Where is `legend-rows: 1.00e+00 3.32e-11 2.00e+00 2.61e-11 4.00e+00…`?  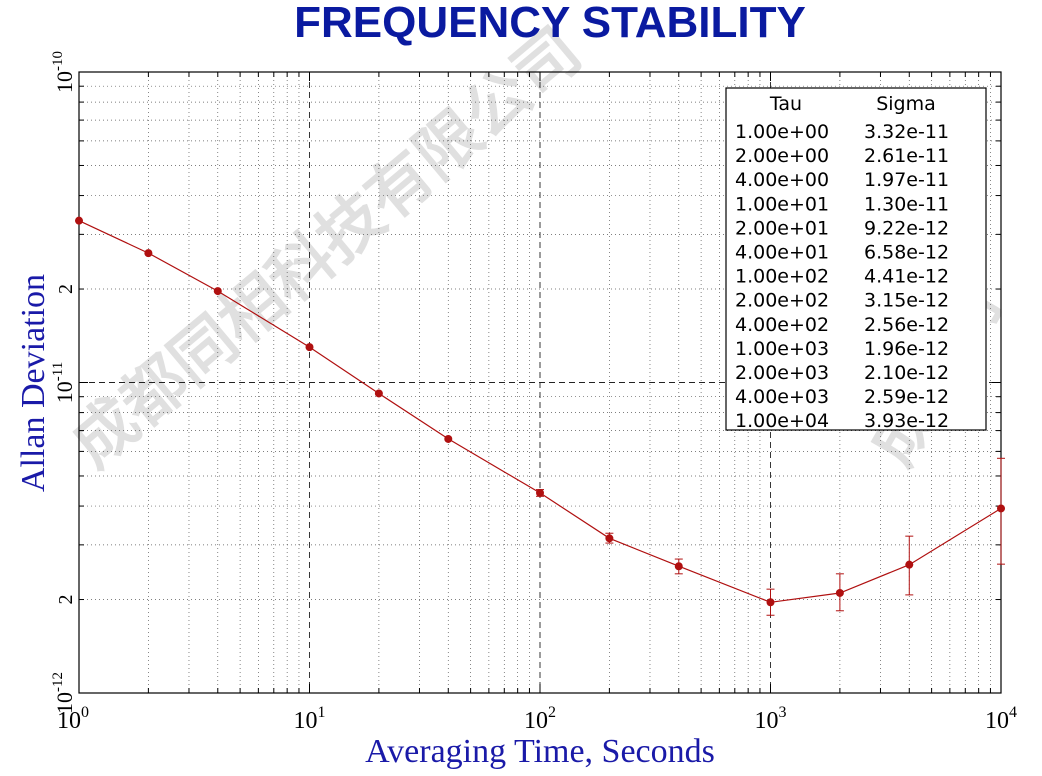 legend-rows: 1.00e+00 3.32e-11 2.00e+00 2.61e-11 4.00e+00… is located at coordinates (842, 276).